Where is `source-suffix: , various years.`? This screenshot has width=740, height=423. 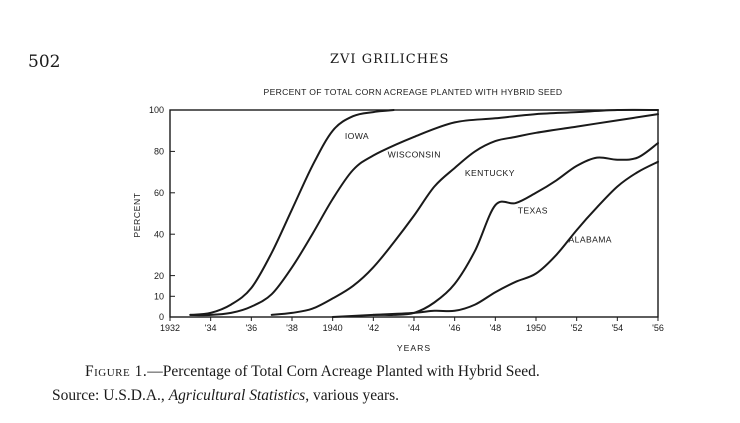 source-suffix: , various years. is located at coordinates (352, 395).